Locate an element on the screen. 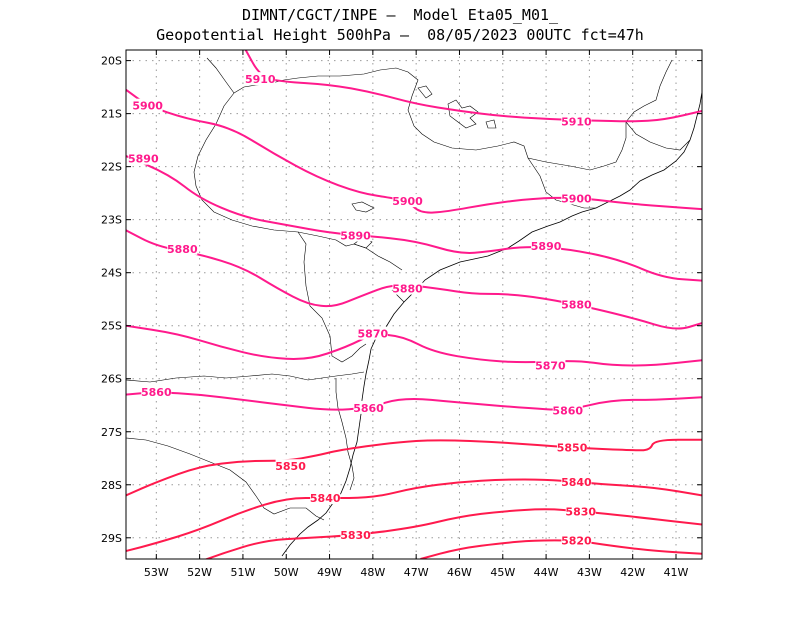 The width and height of the screenshot is (800, 618). lon-label: 49W is located at coordinates (329, 572).